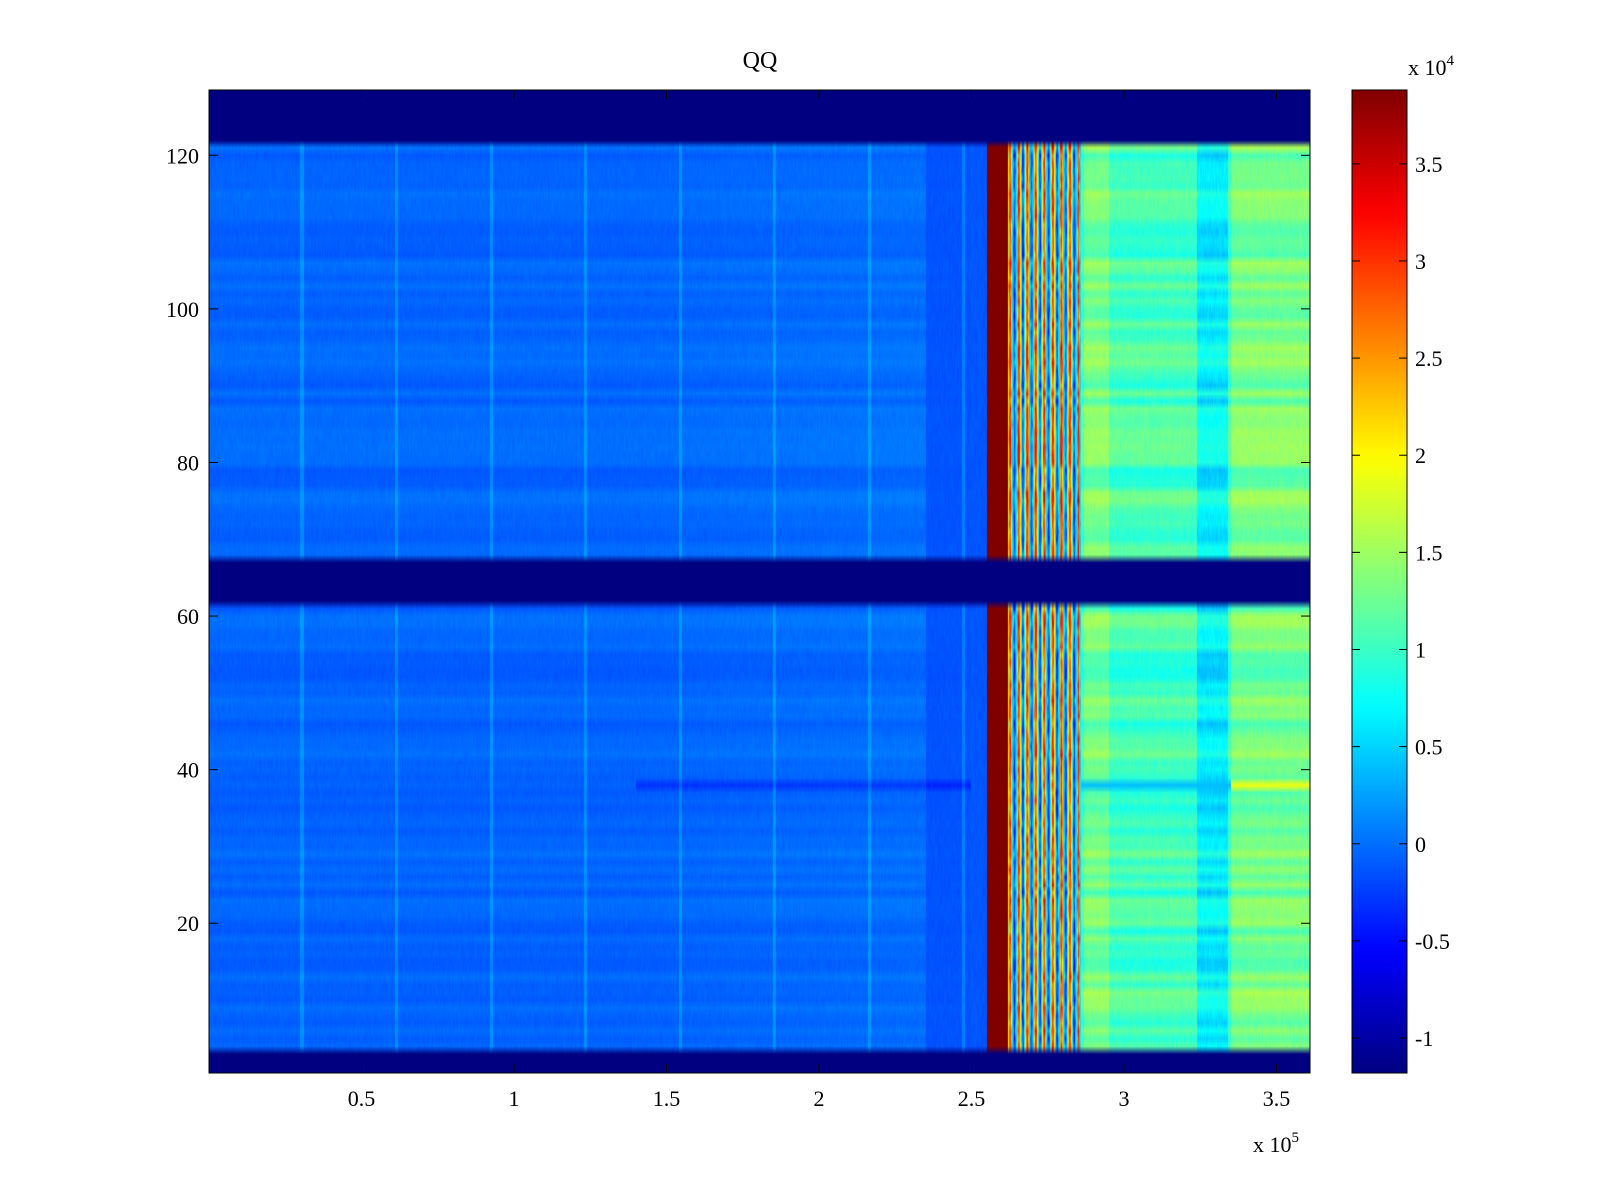 This screenshot has height=1200, width=1600. Describe the element at coordinates (972, 1098) in the screenshot. I see `x-tick-label: 2.5` at that location.